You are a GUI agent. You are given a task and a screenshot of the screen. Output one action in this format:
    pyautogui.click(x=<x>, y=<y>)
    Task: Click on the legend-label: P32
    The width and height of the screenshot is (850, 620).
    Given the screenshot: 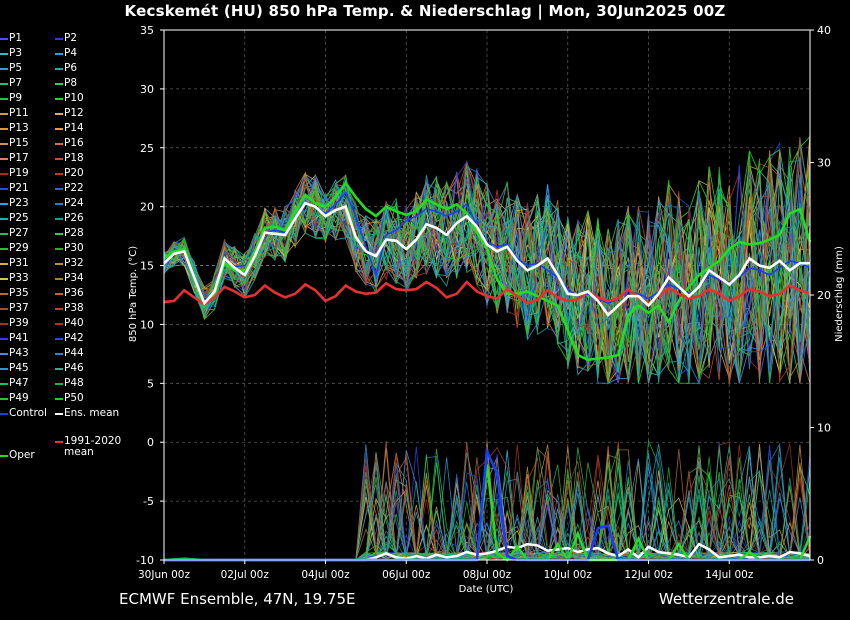 What is the action you would take?
    pyautogui.click(x=74, y=263)
    